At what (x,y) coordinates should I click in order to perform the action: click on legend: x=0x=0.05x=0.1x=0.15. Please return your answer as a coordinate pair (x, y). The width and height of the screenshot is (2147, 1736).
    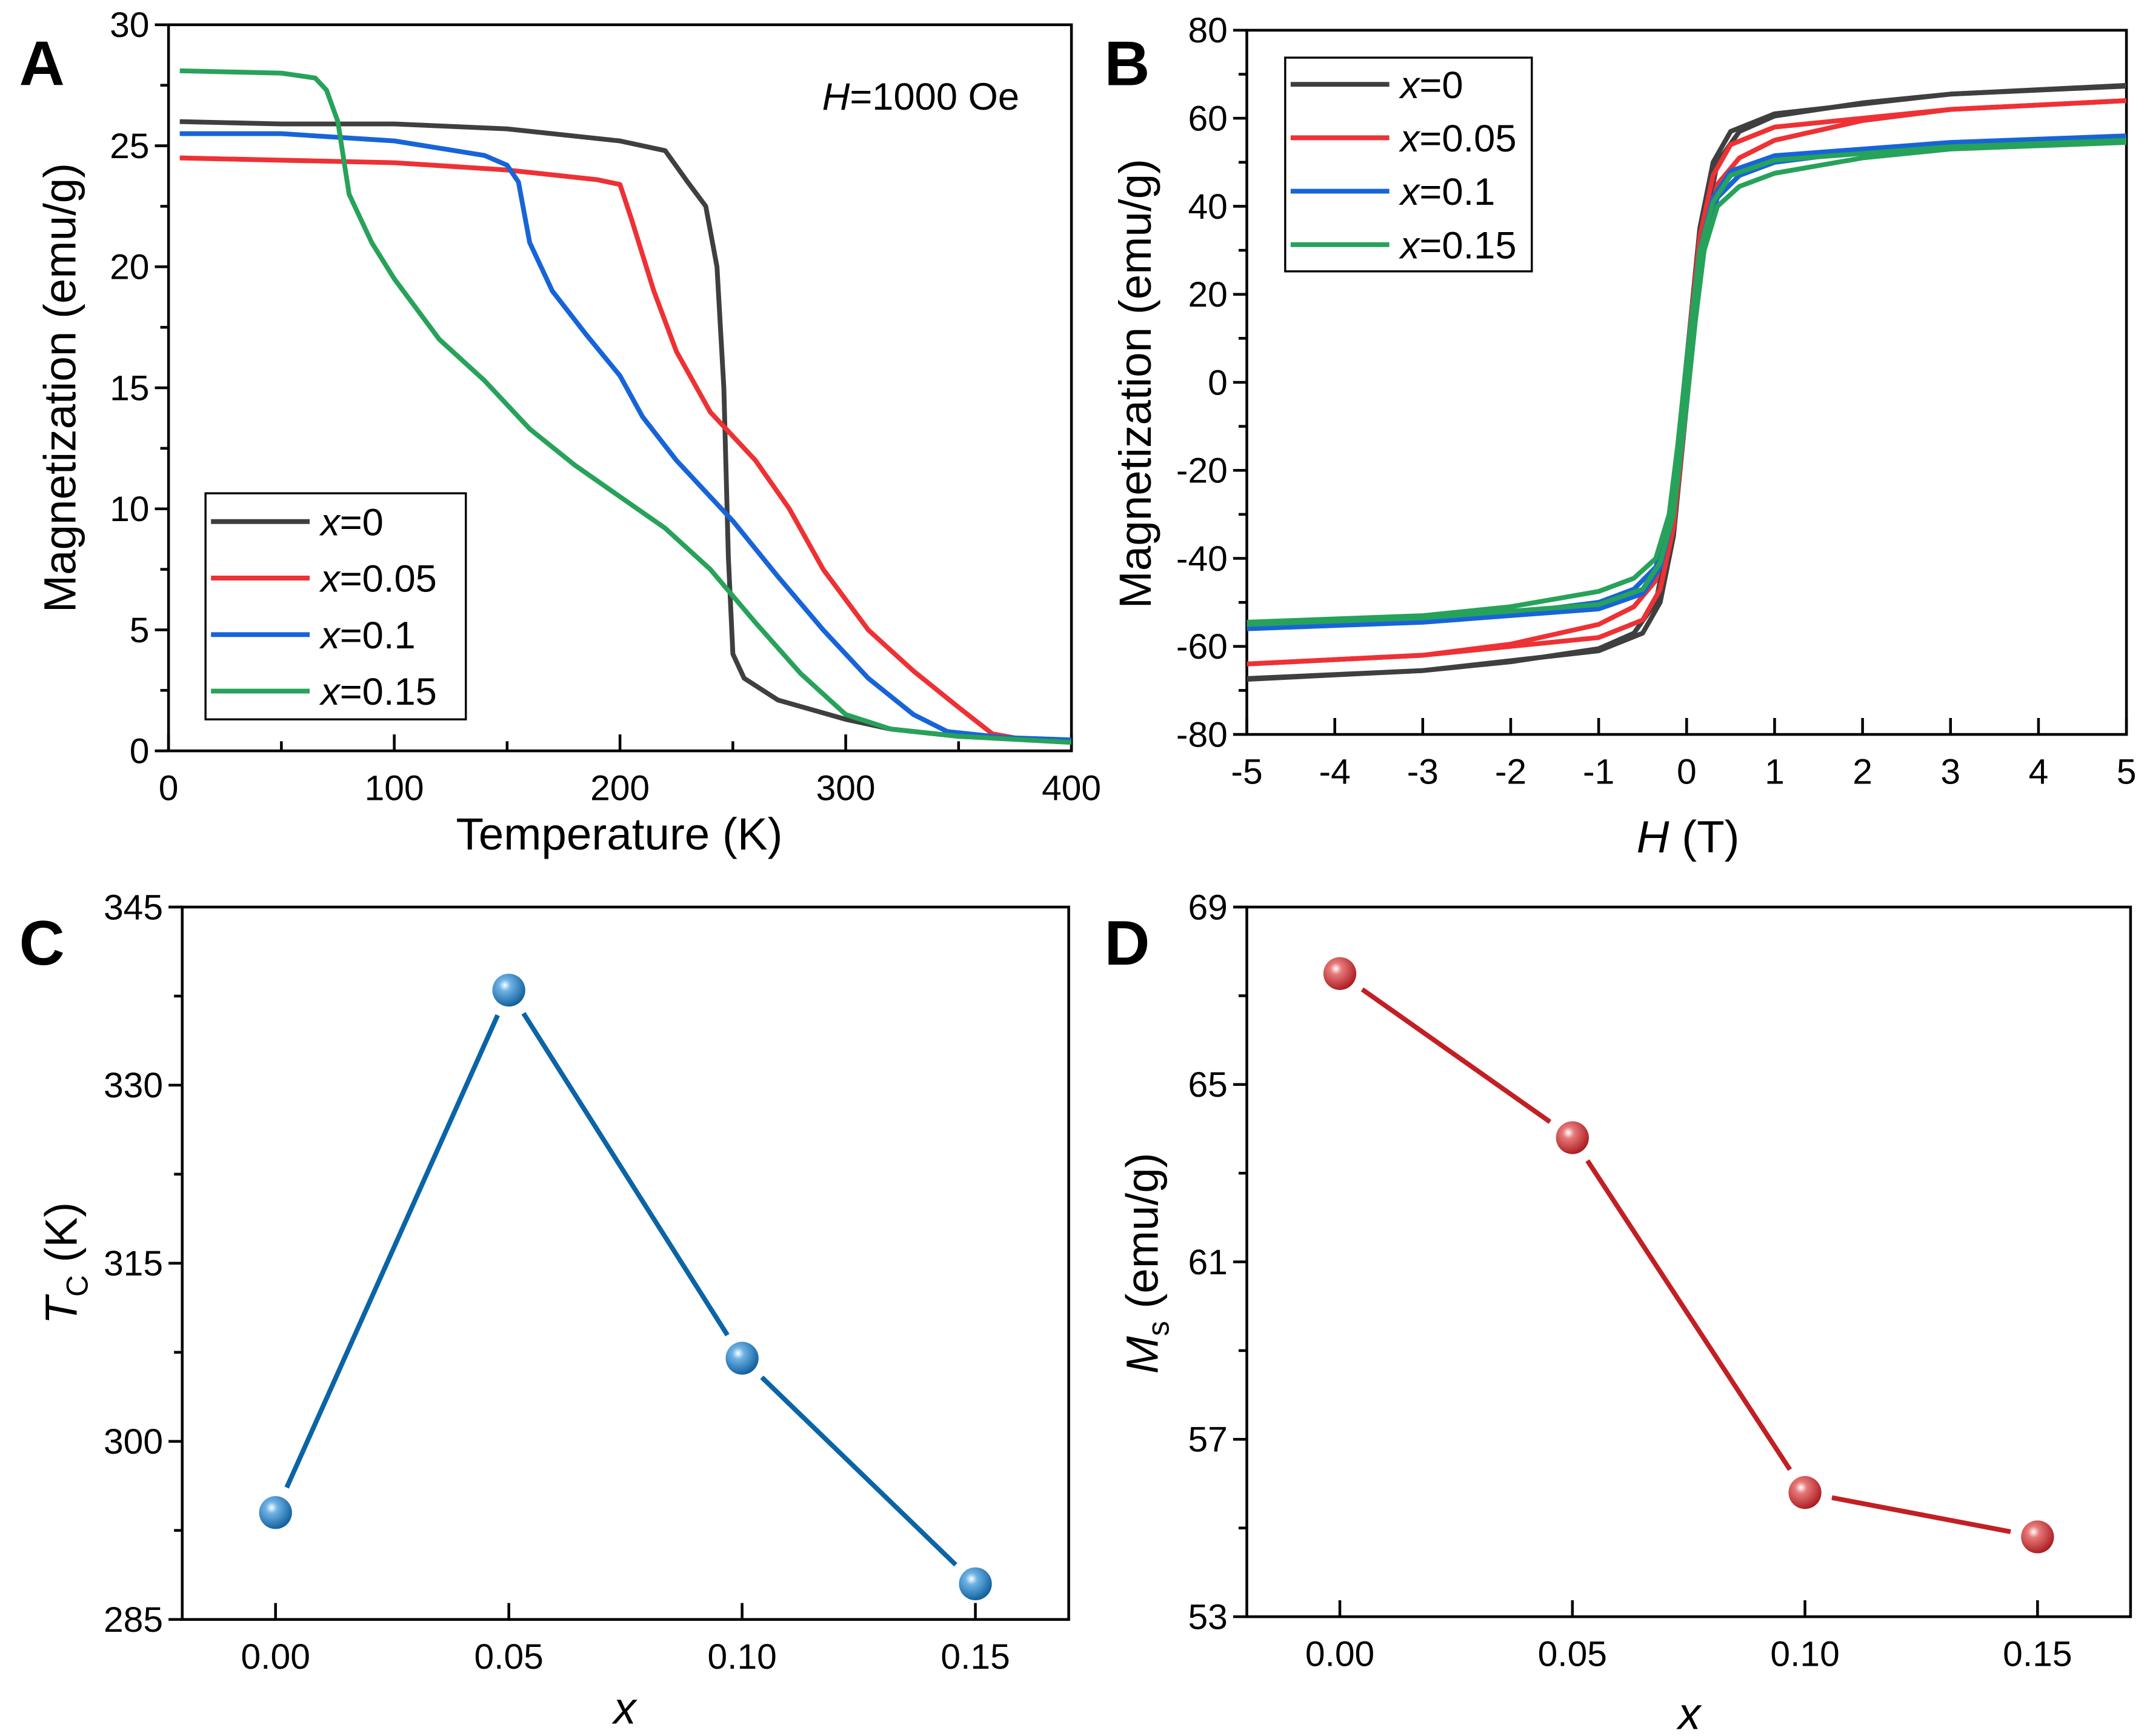
    Looking at the image, I should click on (335, 606).